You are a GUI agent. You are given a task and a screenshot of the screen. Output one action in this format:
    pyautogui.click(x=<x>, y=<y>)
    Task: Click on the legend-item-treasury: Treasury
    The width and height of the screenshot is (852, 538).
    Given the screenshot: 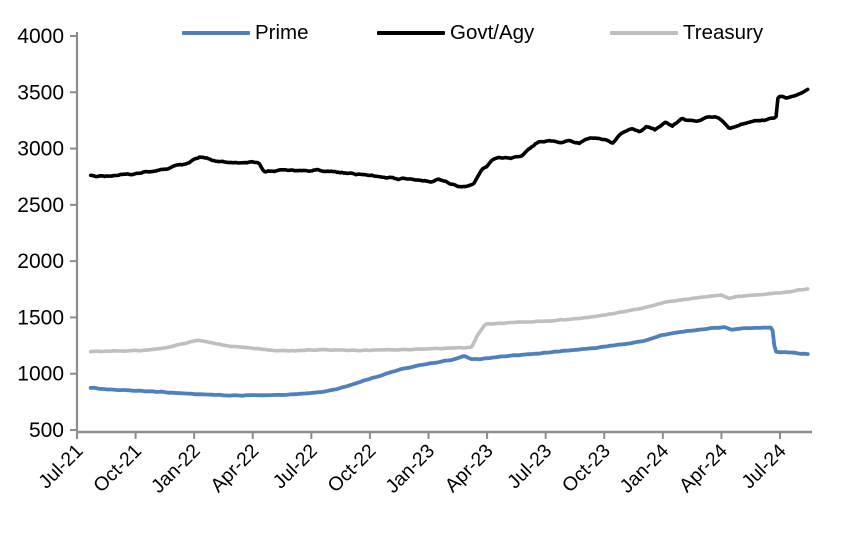 What is the action you would take?
    pyautogui.click(x=686, y=33)
    